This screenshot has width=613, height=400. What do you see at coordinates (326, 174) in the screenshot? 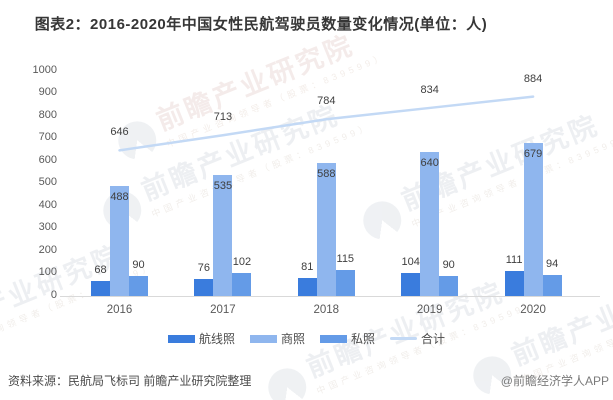
I see `data-label-商照-2018: 588` at bounding box center [326, 174].